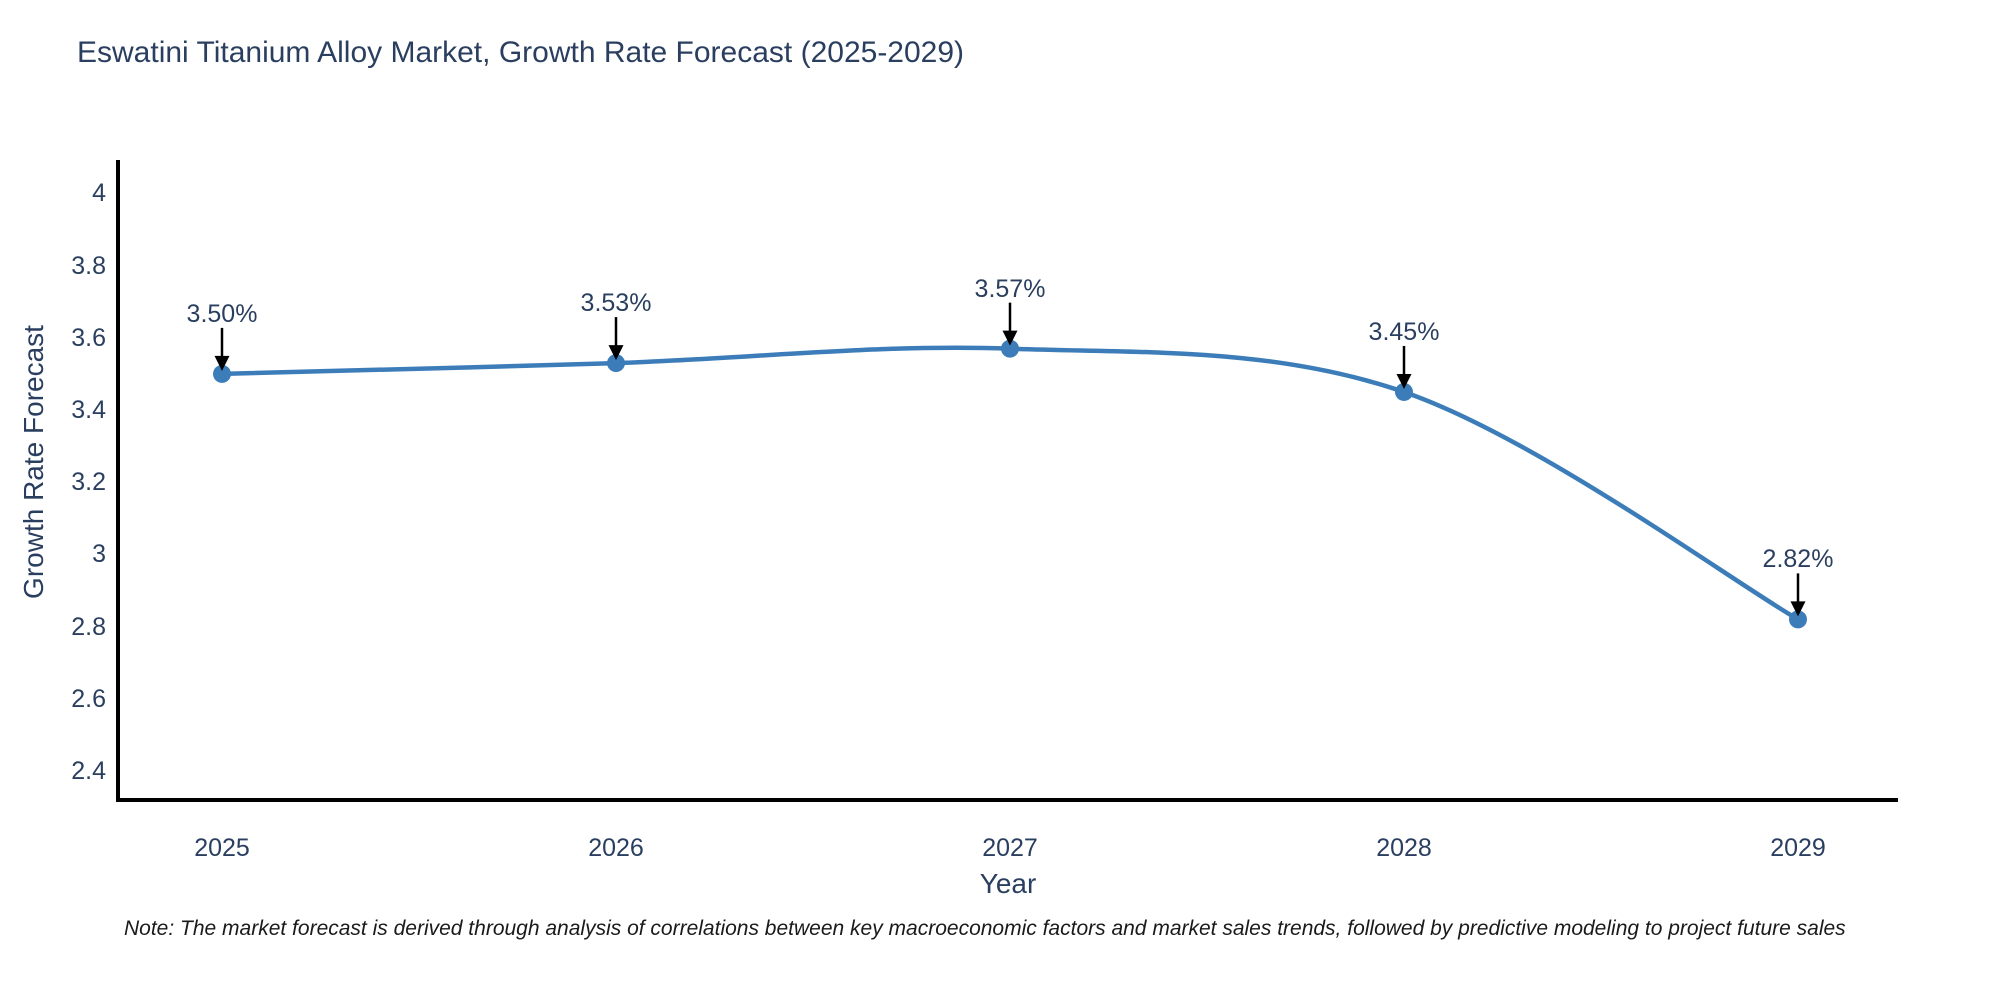 This screenshot has width=2000, height=1000. I want to click on y-tick-label: 2.6, so click(88, 698).